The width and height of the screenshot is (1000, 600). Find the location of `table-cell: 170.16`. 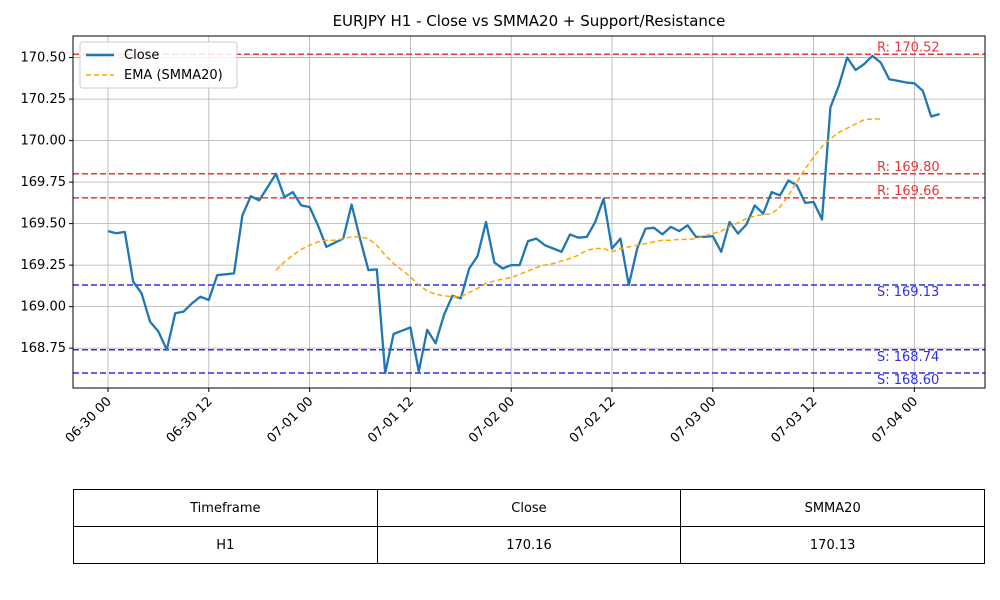

table-cell: 170.16 is located at coordinates (529, 545).